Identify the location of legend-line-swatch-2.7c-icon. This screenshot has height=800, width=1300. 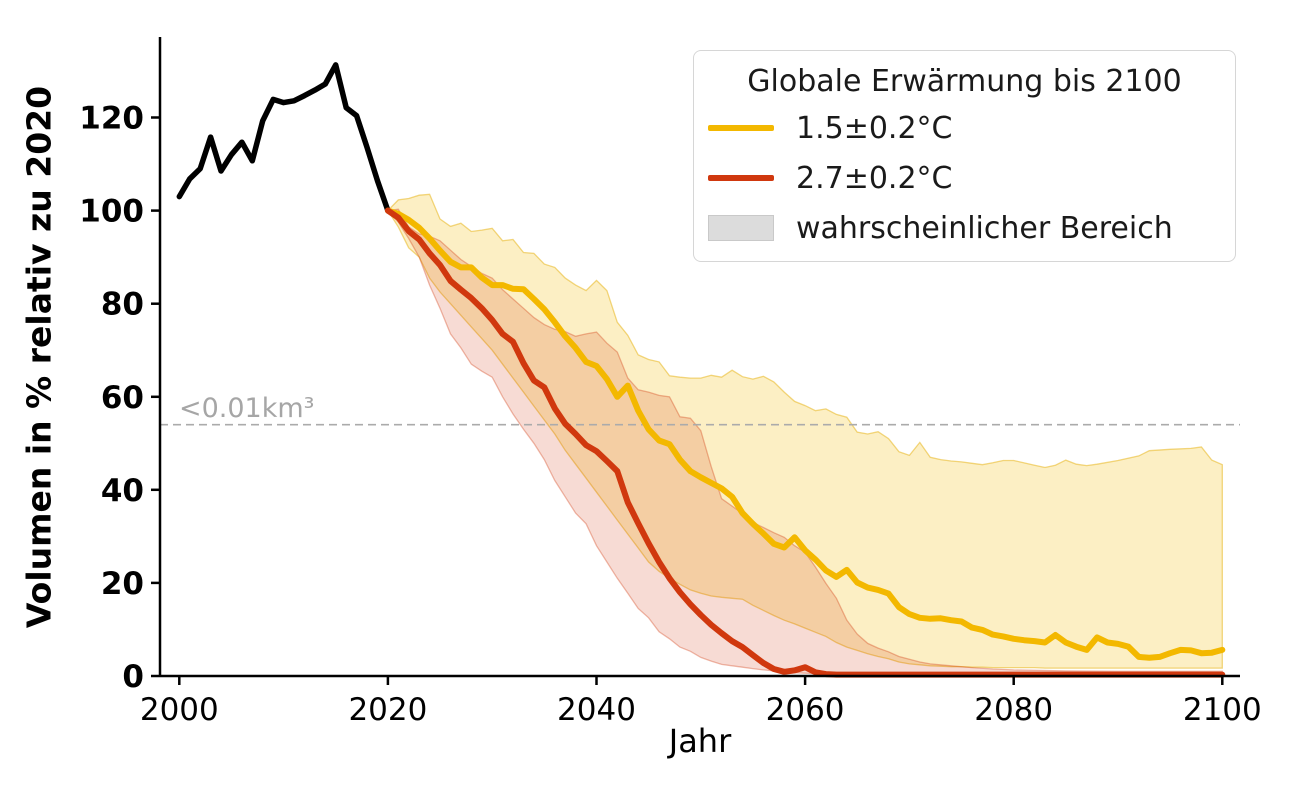
(741, 178).